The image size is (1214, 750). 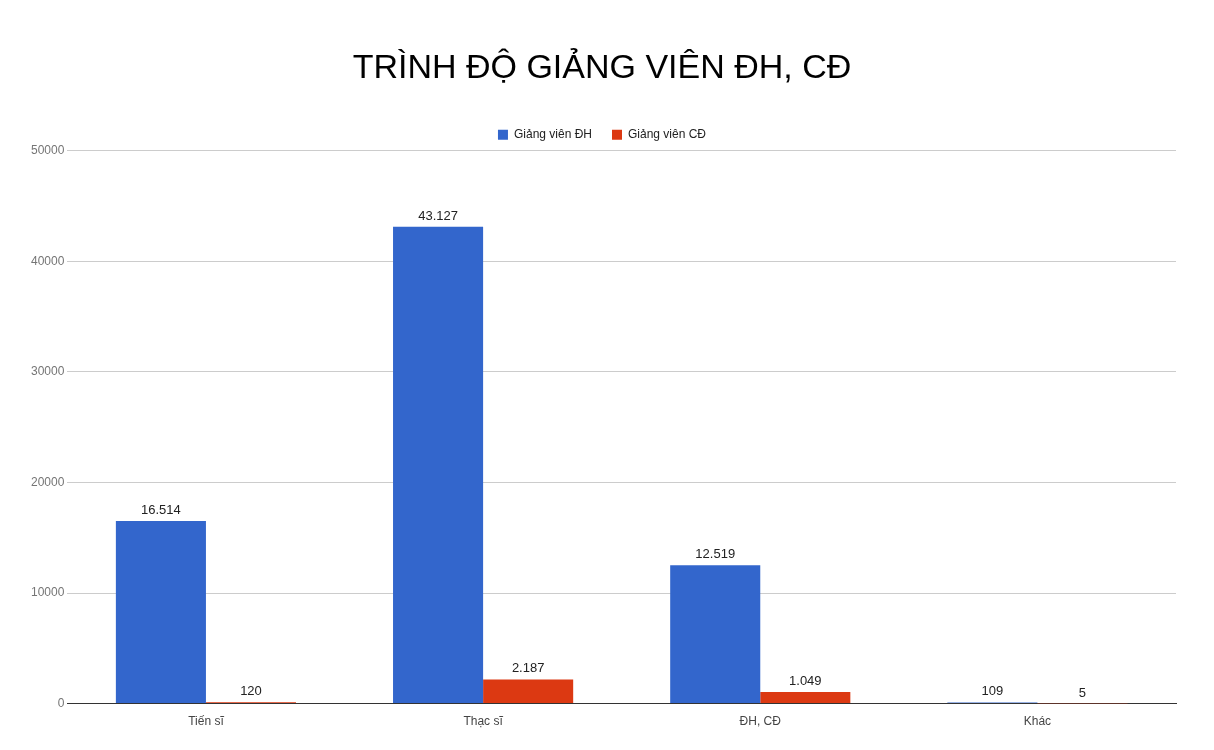 I want to click on data-label: 109, so click(x=992, y=691).